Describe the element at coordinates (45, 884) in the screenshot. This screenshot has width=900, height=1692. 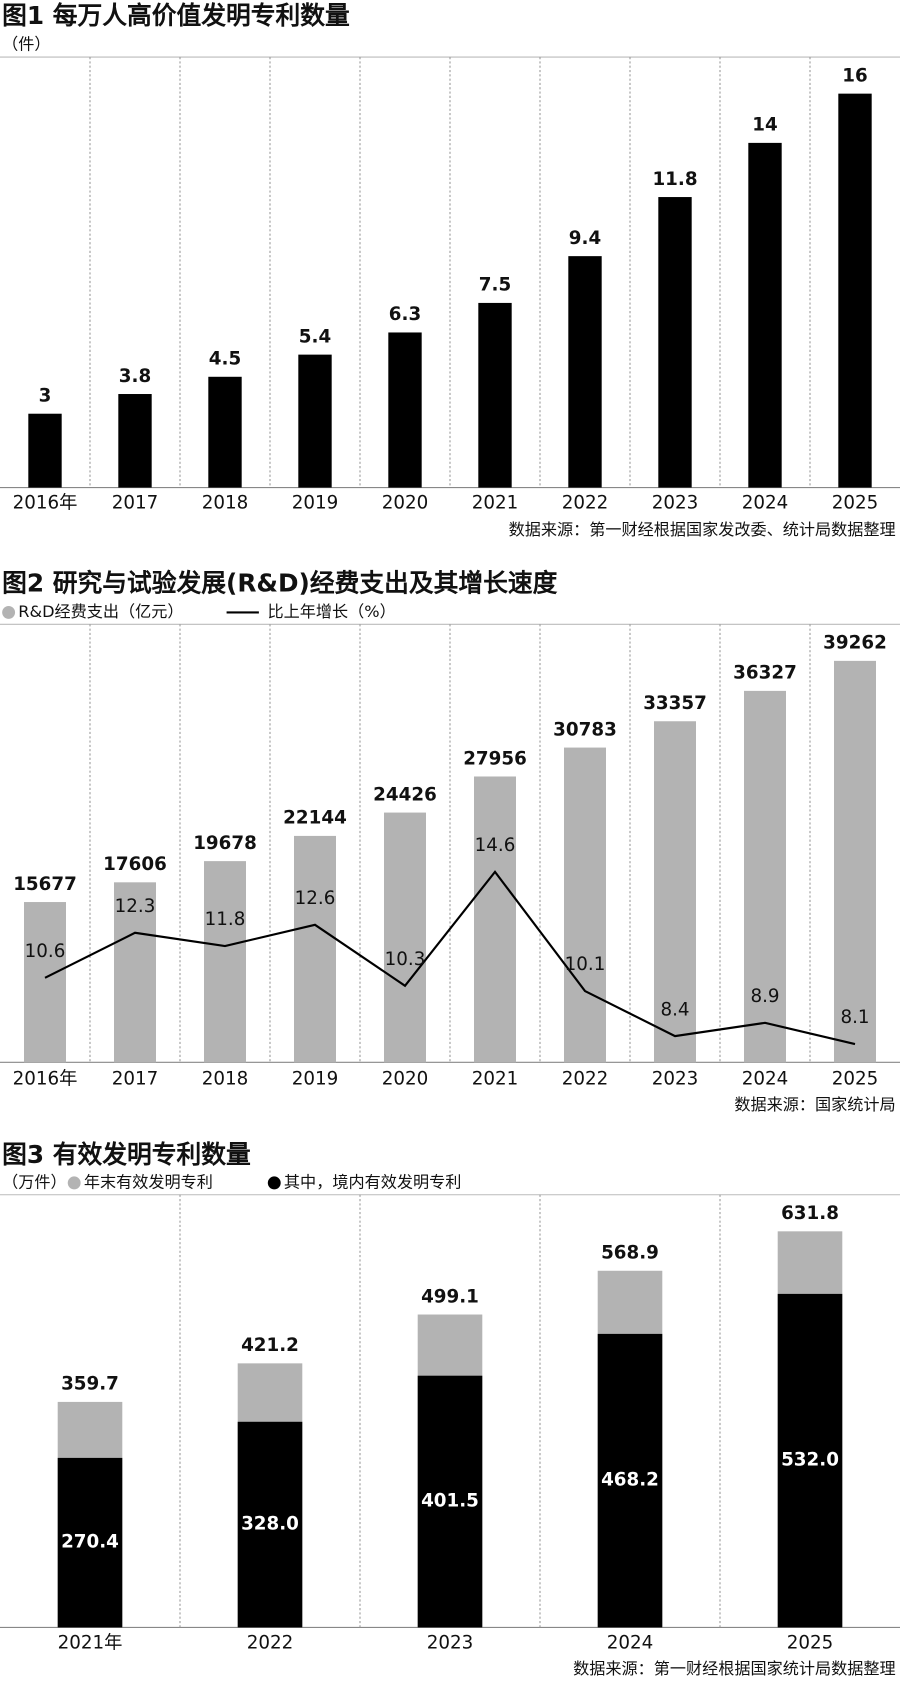
I see `data-label: 15677` at that location.